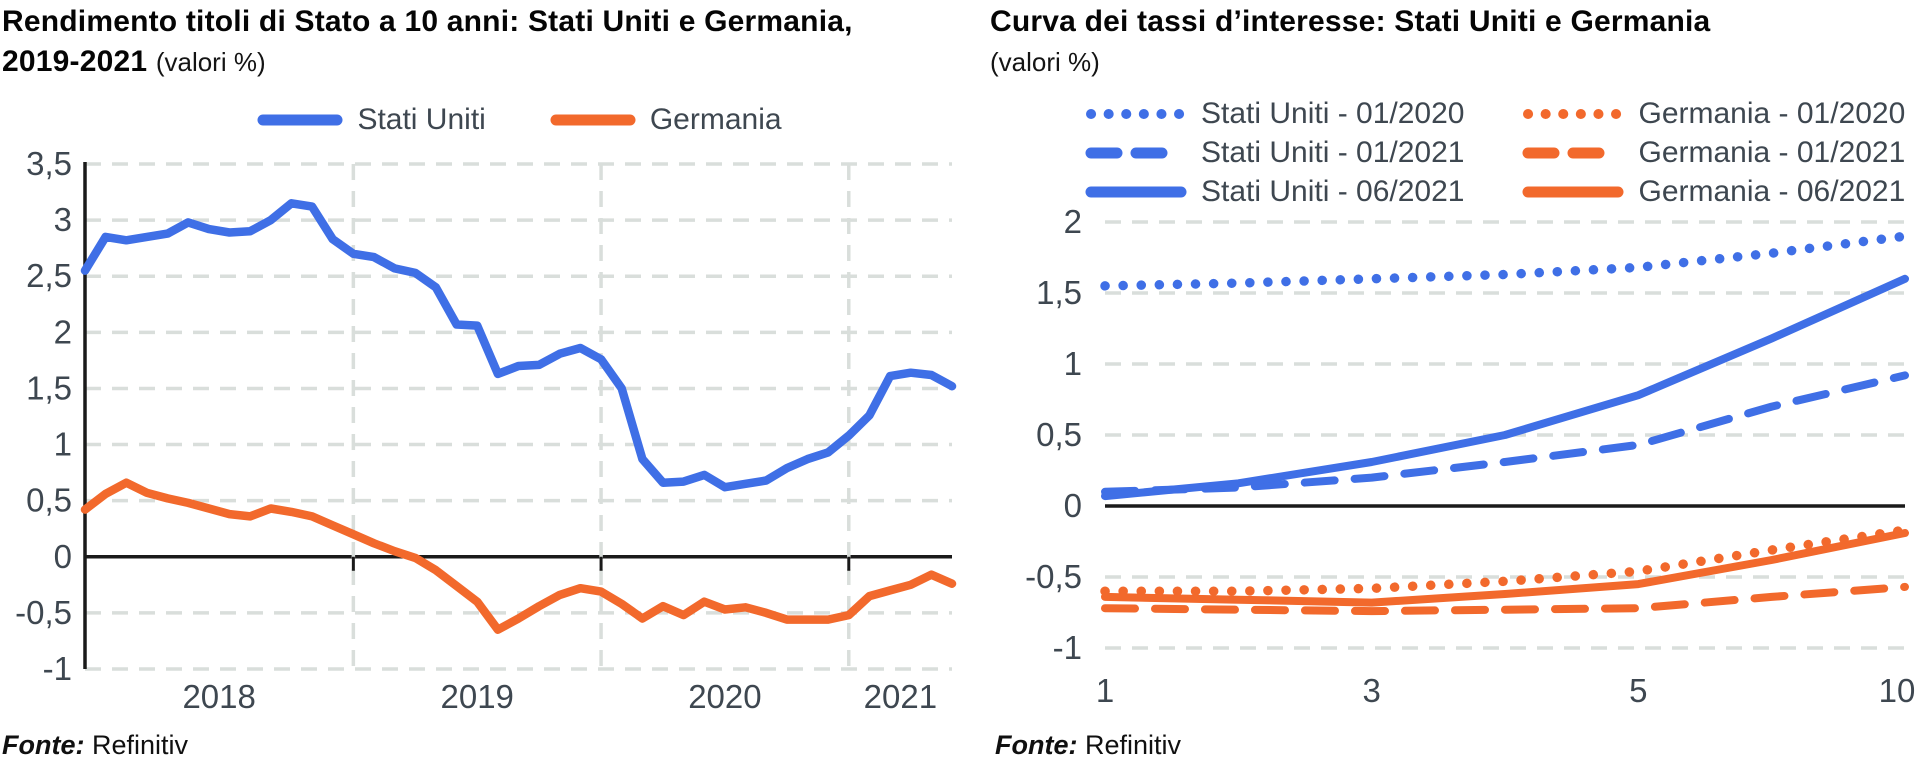 This screenshot has height=762, width=1920. I want to click on line-germania, so click(518, 556).